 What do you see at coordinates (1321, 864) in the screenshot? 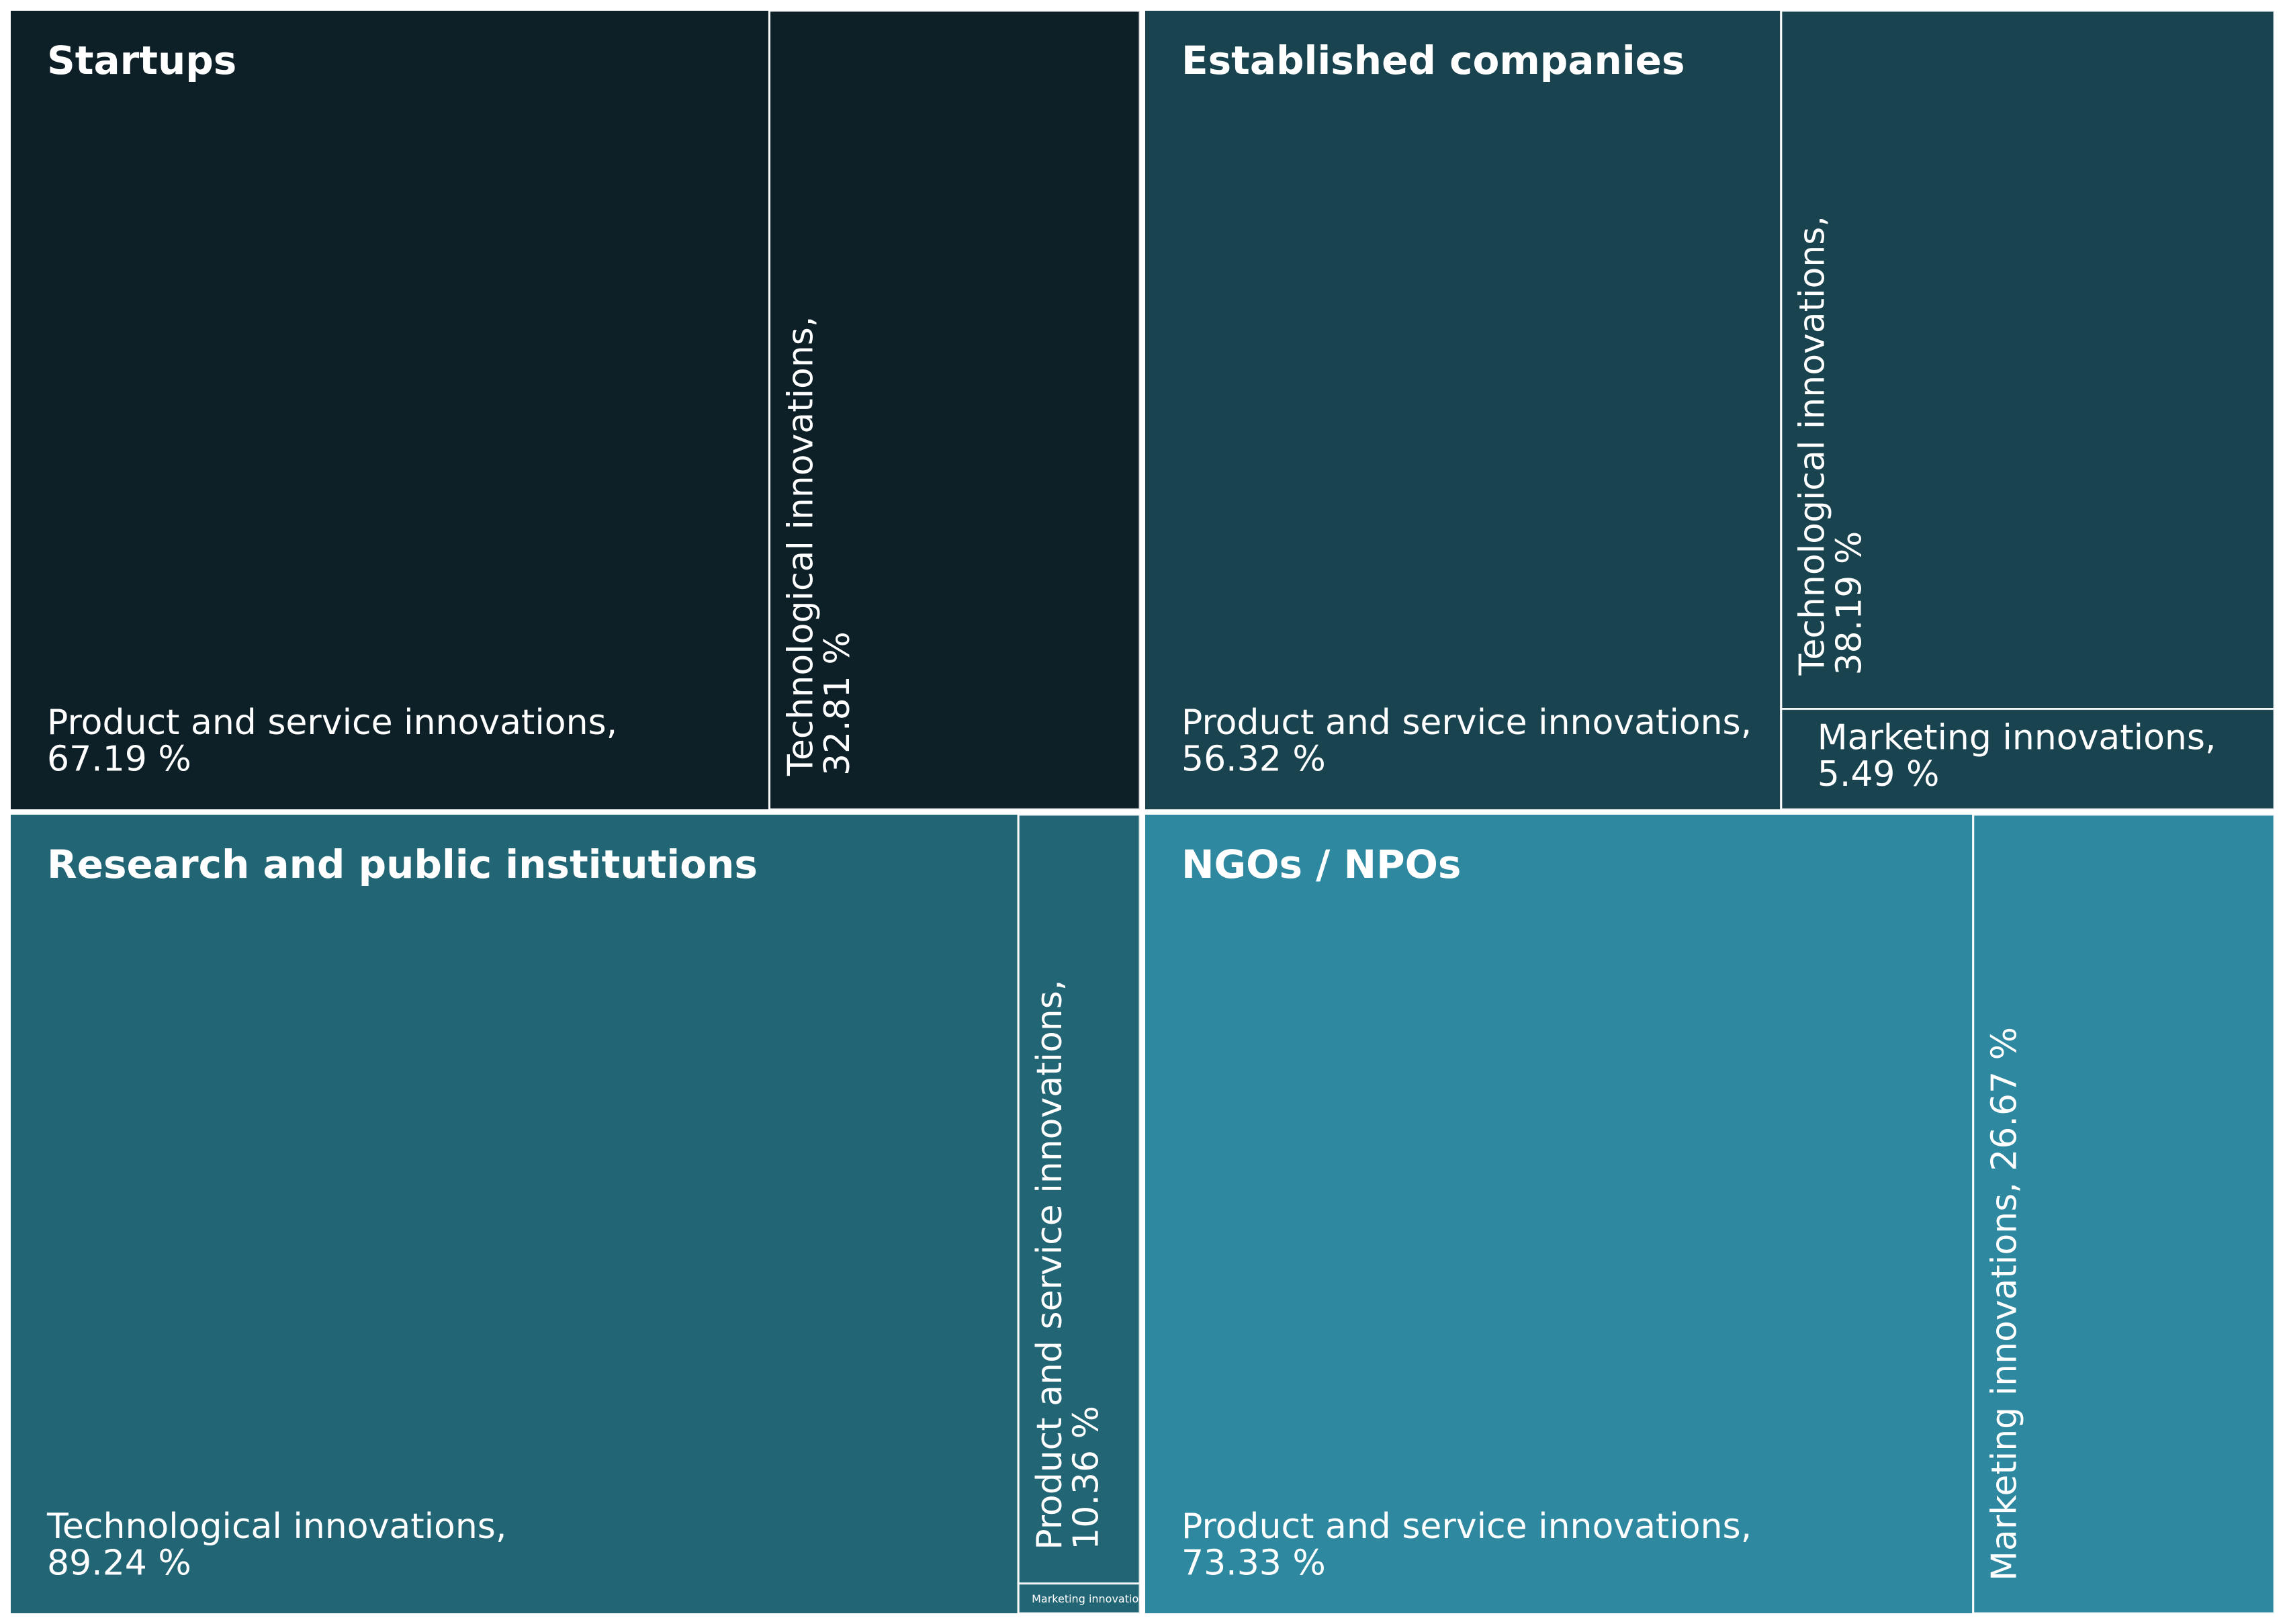
I see `group-title: NGOs / NPOs` at bounding box center [1321, 864].